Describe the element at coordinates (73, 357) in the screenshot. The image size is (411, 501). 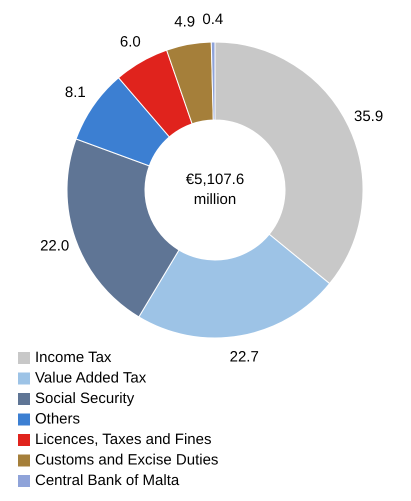
I see `legend-label: Income Tax` at that location.